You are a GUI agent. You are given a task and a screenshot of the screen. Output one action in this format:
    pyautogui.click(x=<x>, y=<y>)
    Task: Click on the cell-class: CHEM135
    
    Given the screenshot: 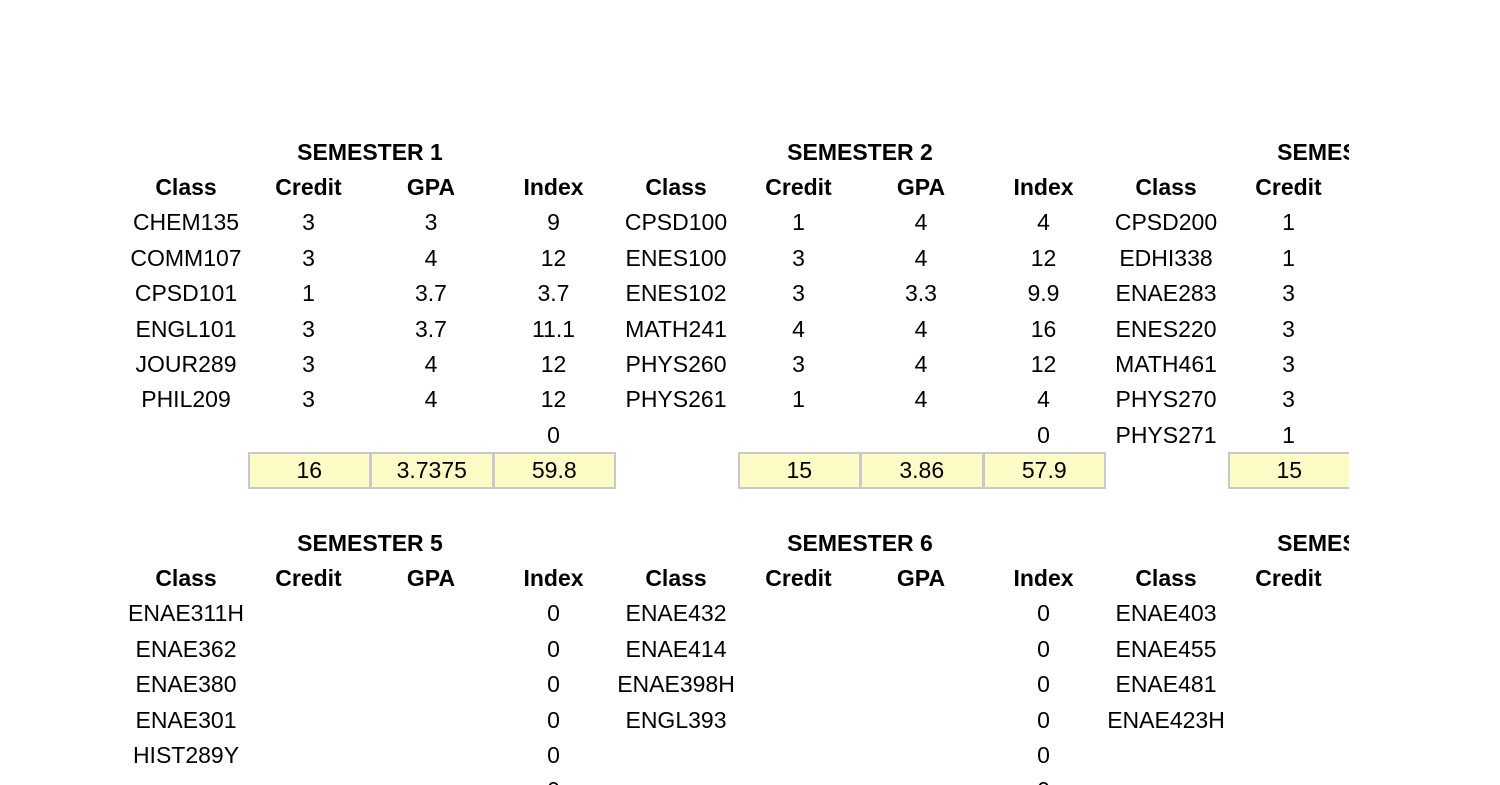 What is the action you would take?
    pyautogui.click(x=186, y=222)
    